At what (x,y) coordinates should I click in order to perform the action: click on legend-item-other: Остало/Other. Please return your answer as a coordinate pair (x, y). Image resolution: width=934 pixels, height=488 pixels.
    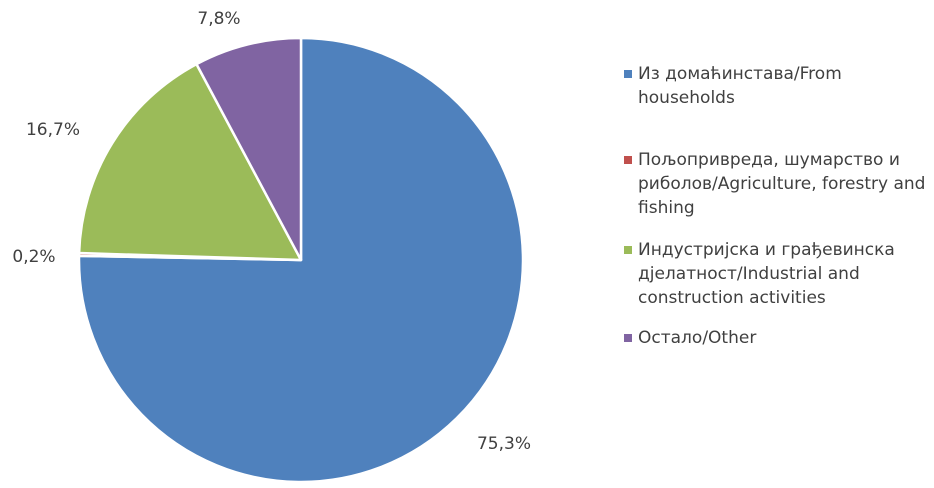
    Looking at the image, I should click on (777, 338).